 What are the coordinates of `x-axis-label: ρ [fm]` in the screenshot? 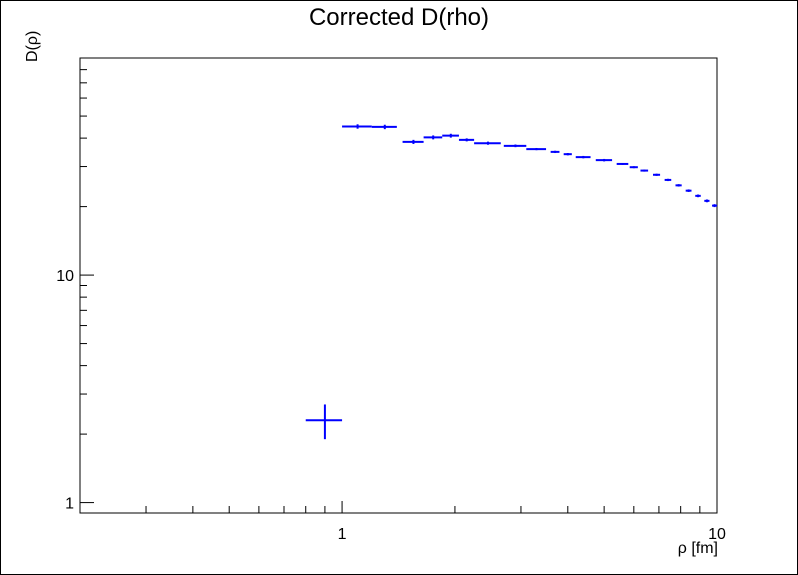 It's located at (697, 548).